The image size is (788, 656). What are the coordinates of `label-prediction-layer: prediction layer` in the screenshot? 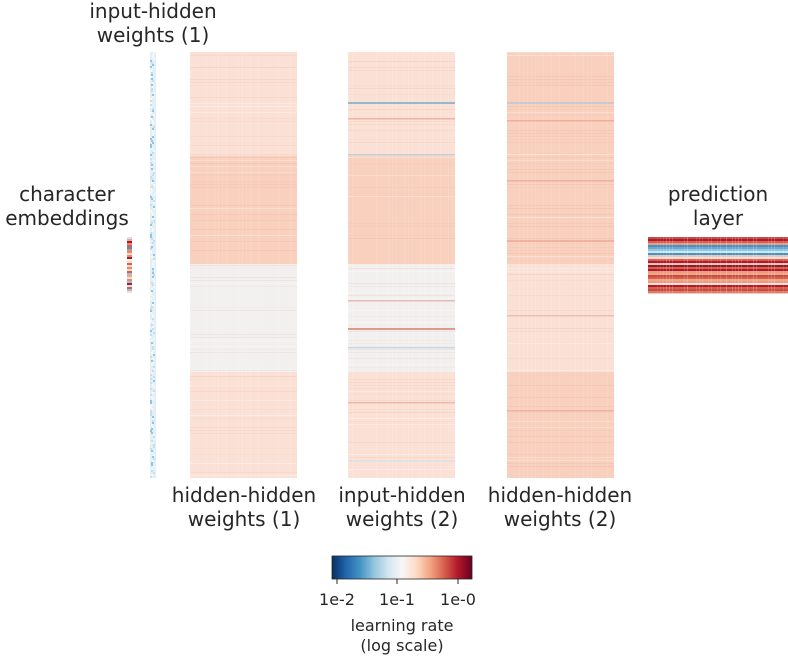 It's located at (718, 206).